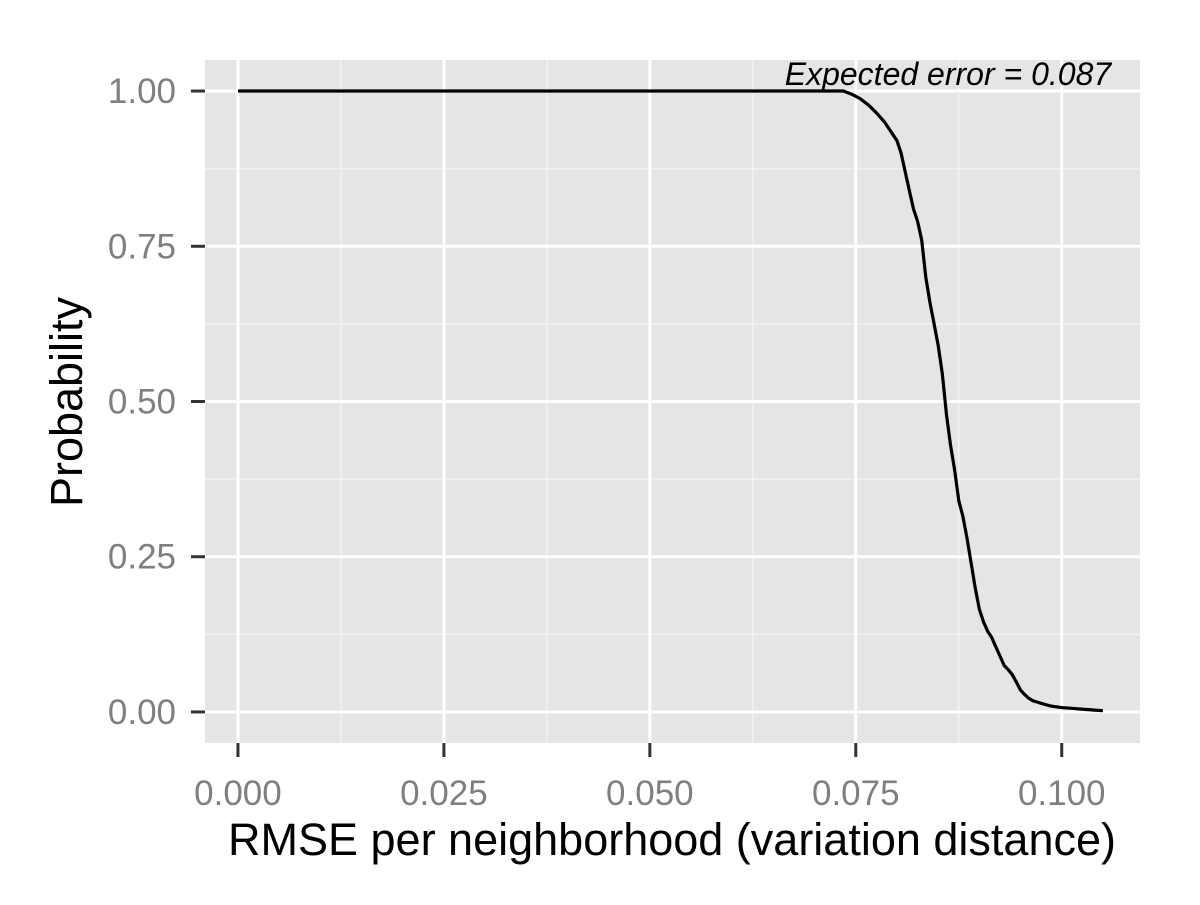  I want to click on x-tick-label: 0.025, so click(444, 793).